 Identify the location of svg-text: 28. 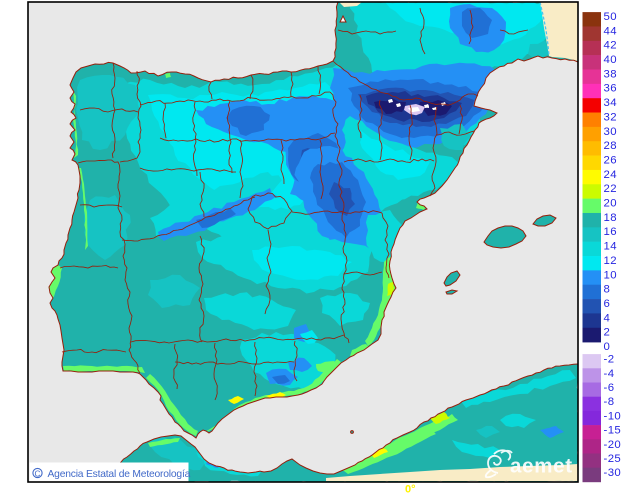
(610, 146).